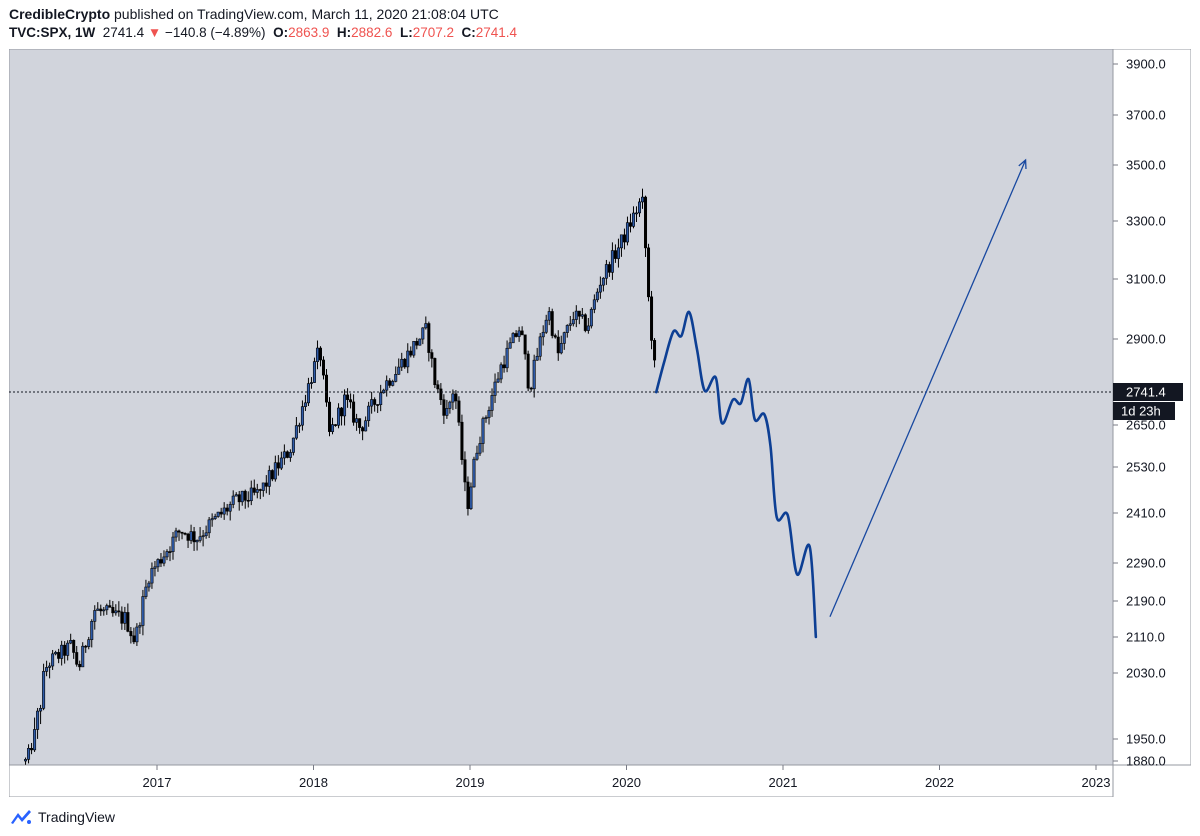 The height and width of the screenshot is (836, 1200). I want to click on down-arrow-icon: ▼, so click(154, 32).